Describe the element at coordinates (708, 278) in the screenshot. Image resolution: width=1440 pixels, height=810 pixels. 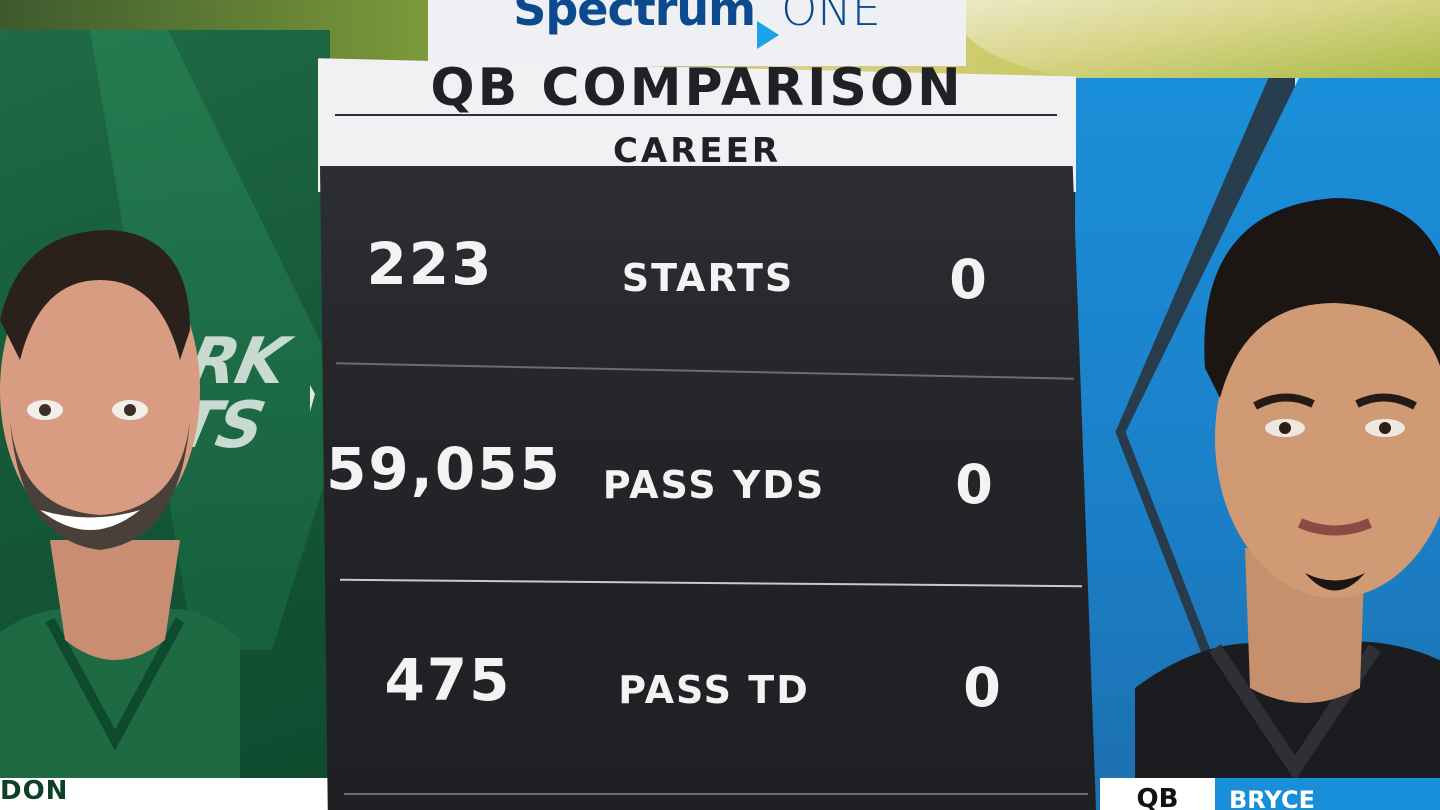
I see `stat-label: STARTS` at that location.